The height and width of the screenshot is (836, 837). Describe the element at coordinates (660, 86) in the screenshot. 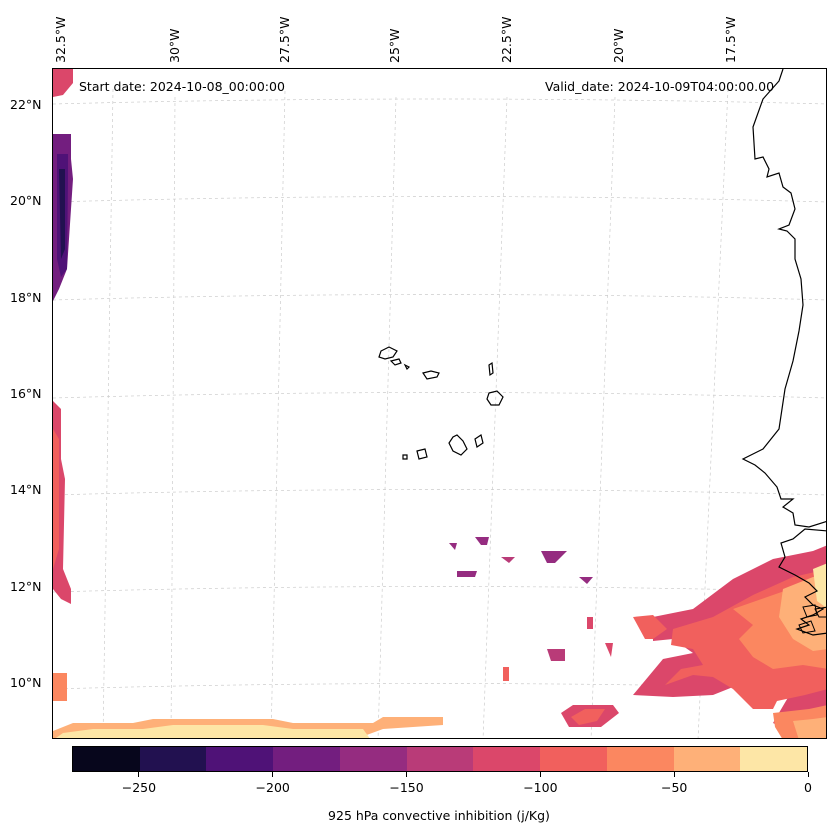

I see `valid-date-label: Valid_date: 2024-10-09T04:00:00.00` at that location.